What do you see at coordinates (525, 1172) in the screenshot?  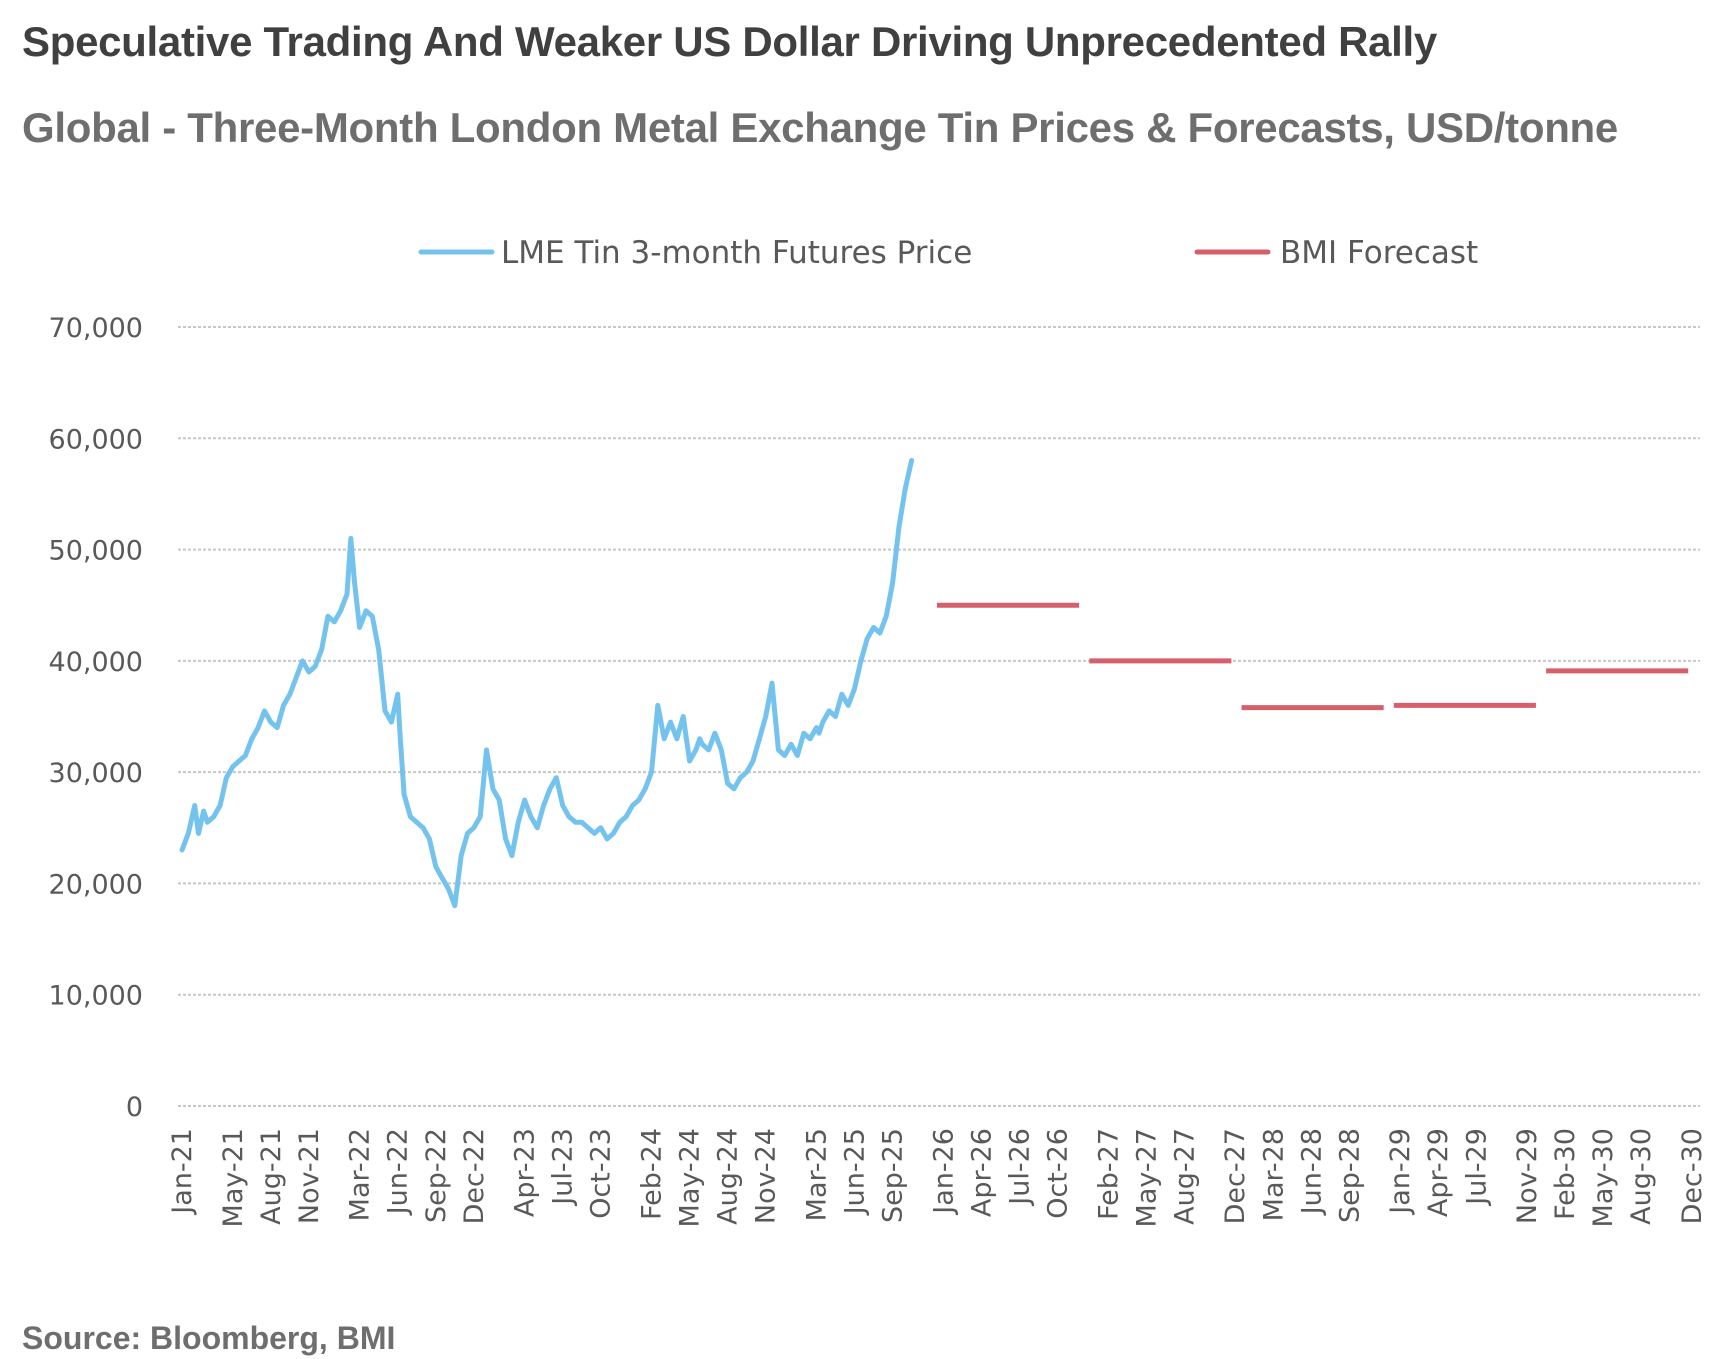 I see `x-tick-label: Apr-23` at bounding box center [525, 1172].